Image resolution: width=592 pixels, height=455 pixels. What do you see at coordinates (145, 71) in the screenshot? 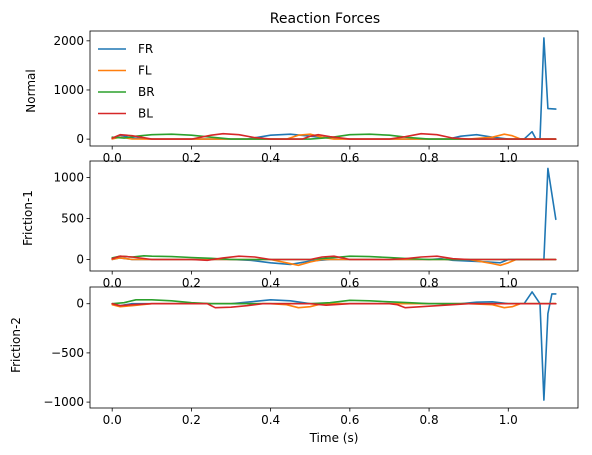
I see `legend-label-fl: FL` at bounding box center [145, 71].